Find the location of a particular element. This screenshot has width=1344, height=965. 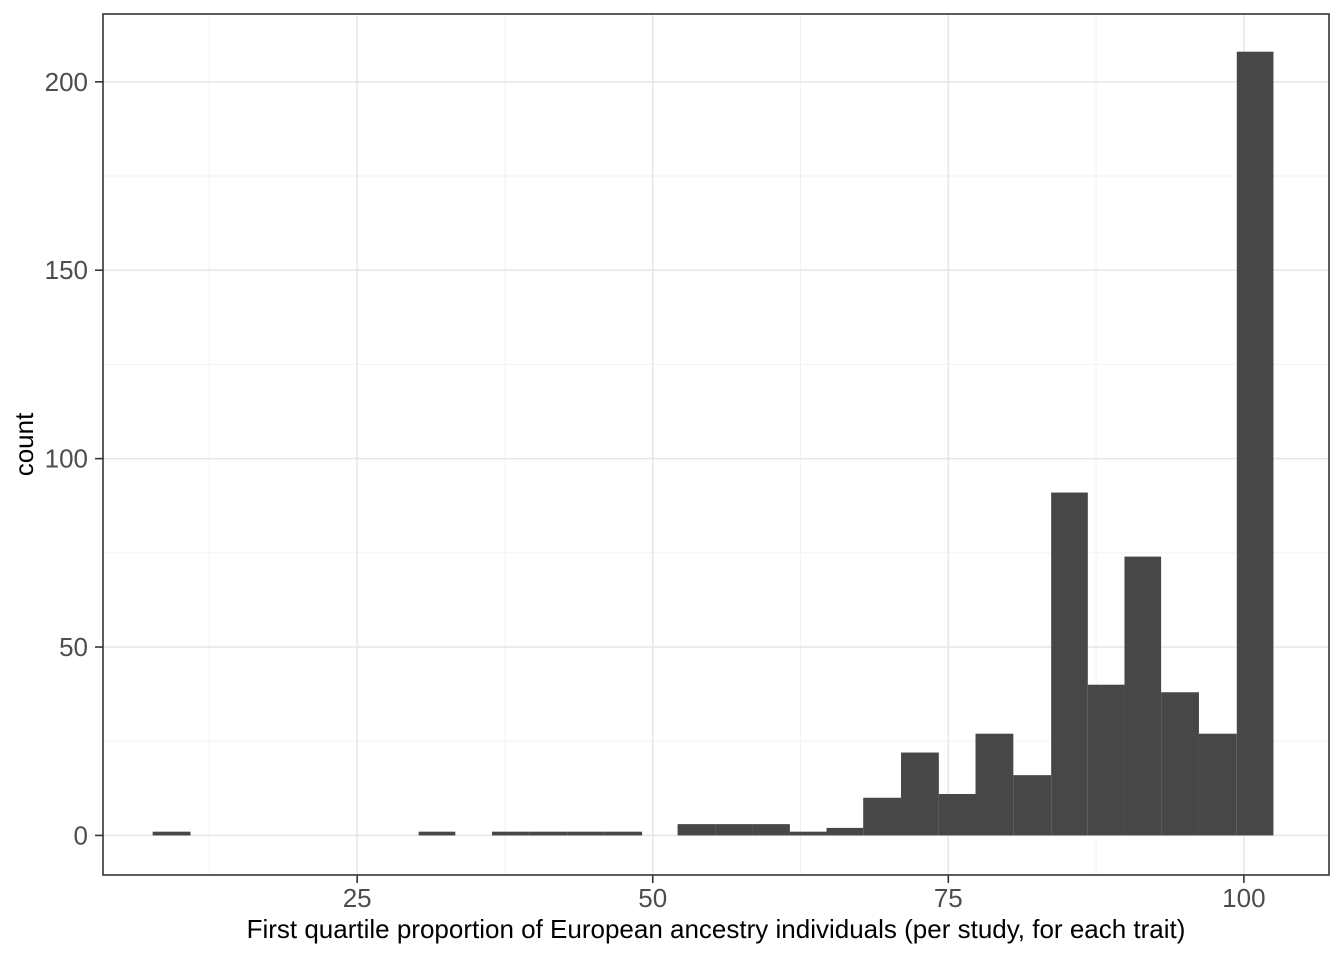

y-tick-label: 150 is located at coordinates (66, 270).